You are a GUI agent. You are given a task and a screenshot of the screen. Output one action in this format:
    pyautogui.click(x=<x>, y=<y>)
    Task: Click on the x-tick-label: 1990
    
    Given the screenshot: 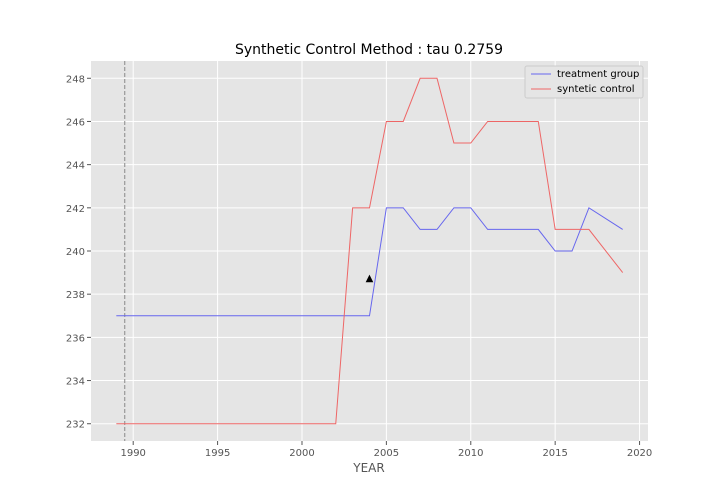 What is the action you would take?
    pyautogui.click(x=132, y=453)
    